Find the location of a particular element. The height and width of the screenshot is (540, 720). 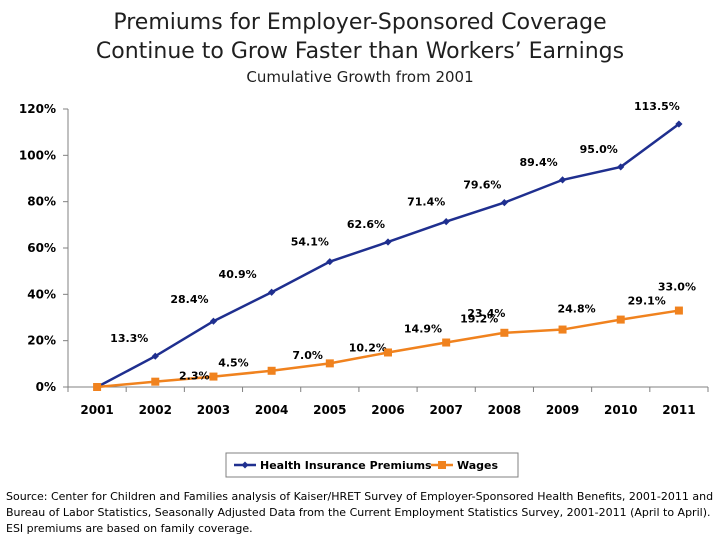

legend-wages-marker is located at coordinates (442, 465).